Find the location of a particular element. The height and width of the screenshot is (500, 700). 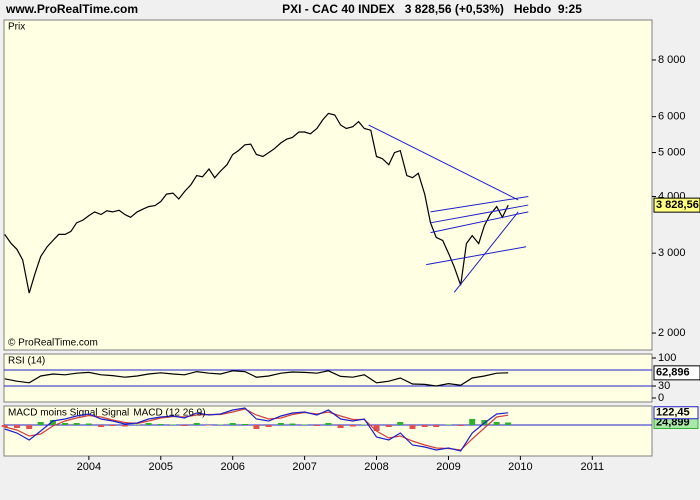

last-value-label: 3 828,56 is located at coordinates (677, 205).